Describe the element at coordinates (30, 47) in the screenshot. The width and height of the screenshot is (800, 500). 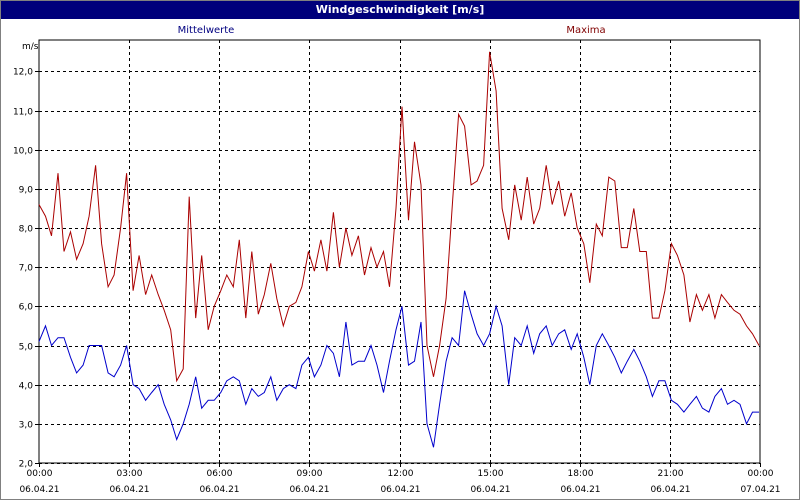
I see `y-axis-label: m/s` at that location.